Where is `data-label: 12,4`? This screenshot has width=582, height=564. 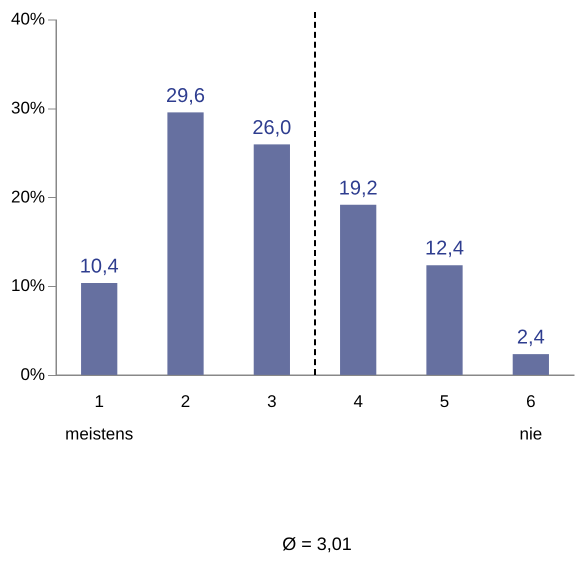
data-label: 12,4 is located at coordinates (444, 249).